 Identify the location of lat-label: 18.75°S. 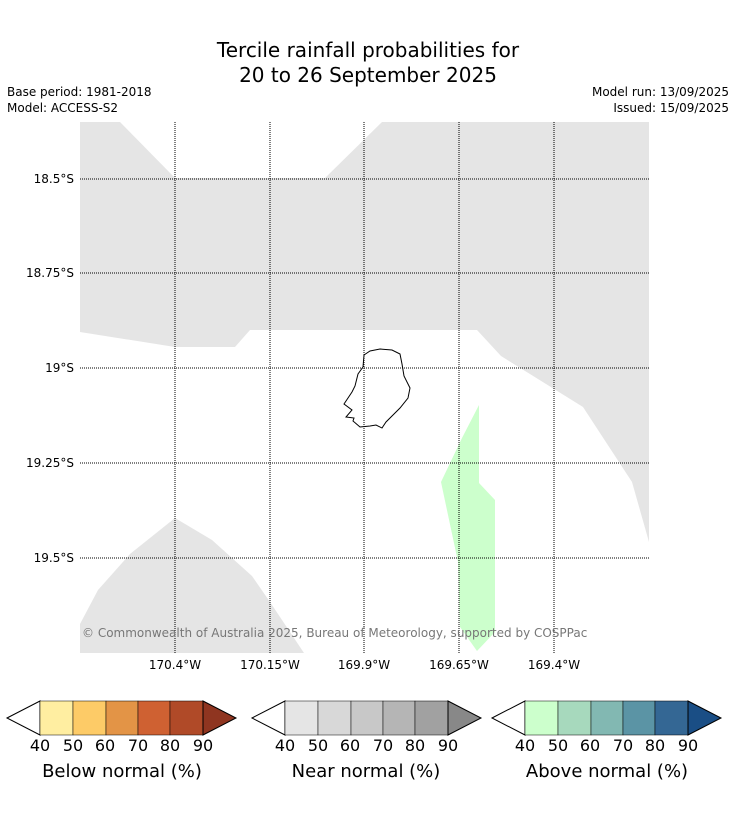
(50, 273).